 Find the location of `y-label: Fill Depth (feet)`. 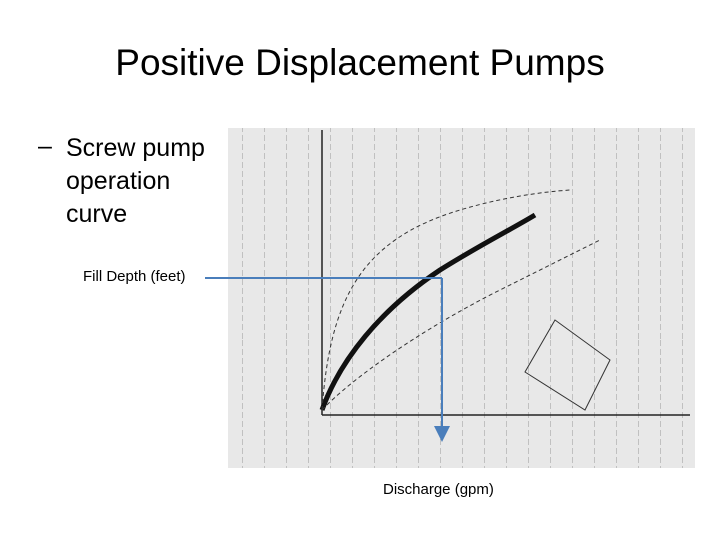

y-label: Fill Depth (feet) is located at coordinates (134, 276).